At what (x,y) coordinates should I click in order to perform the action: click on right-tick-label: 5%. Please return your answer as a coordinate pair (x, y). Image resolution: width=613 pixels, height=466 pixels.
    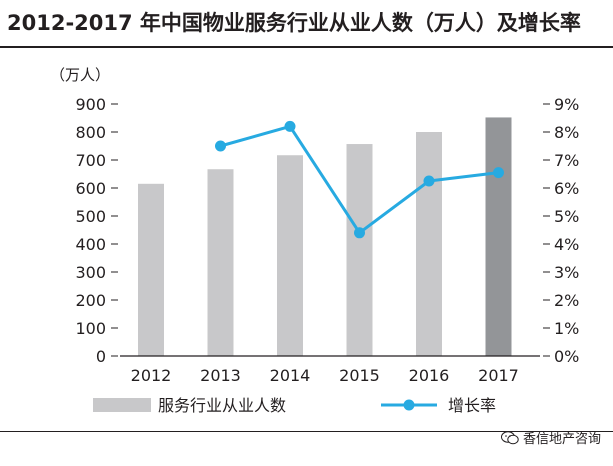
    Looking at the image, I should click on (566, 216).